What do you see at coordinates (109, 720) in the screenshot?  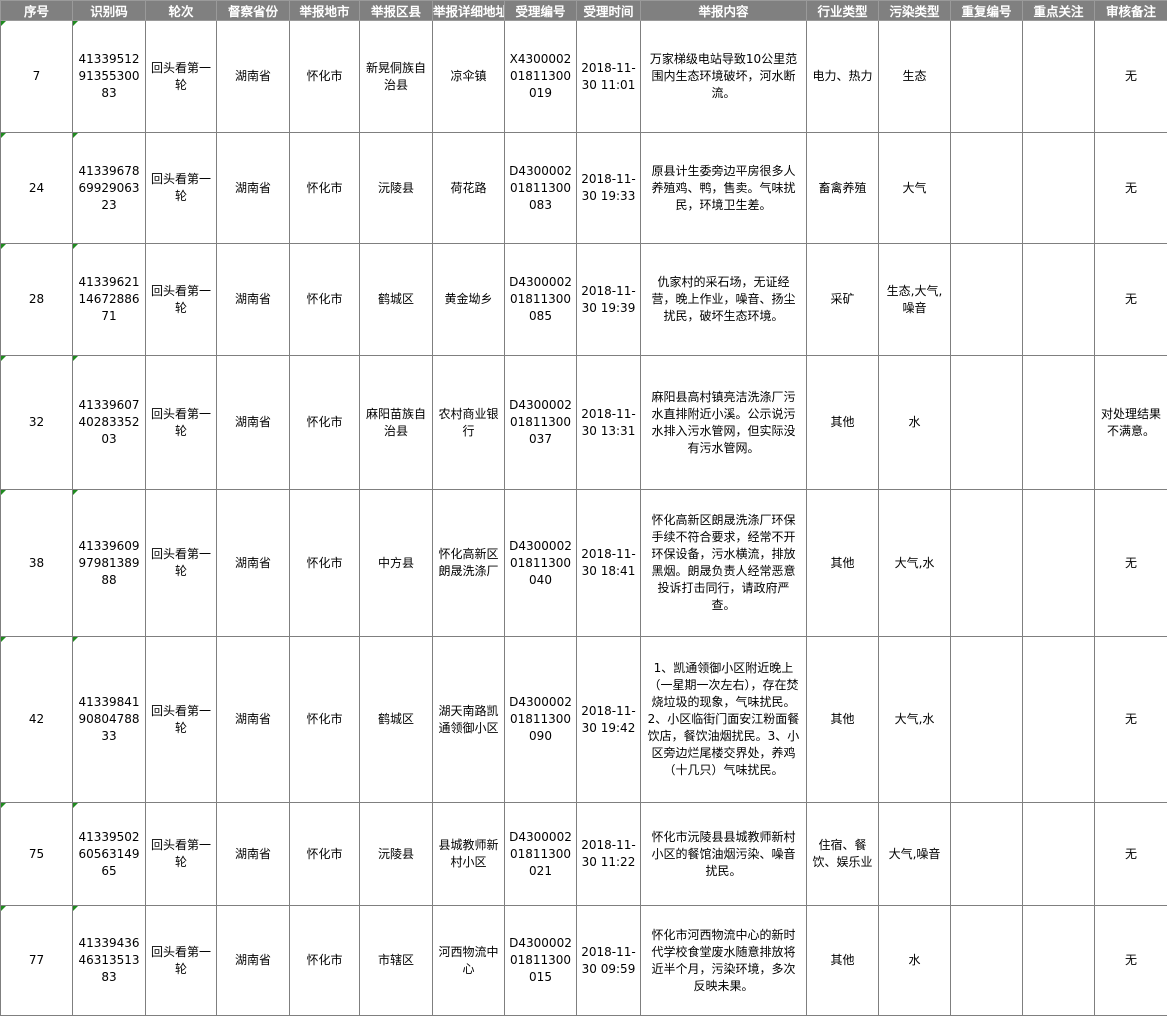 I see `cell-id-code: 413398419080478833` at bounding box center [109, 720].